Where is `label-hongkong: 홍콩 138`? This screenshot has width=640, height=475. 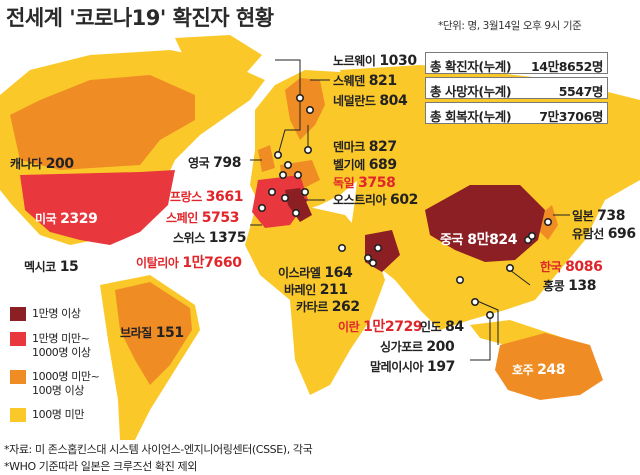 label-hongkong: 홍콩 138 is located at coordinates (569, 286).